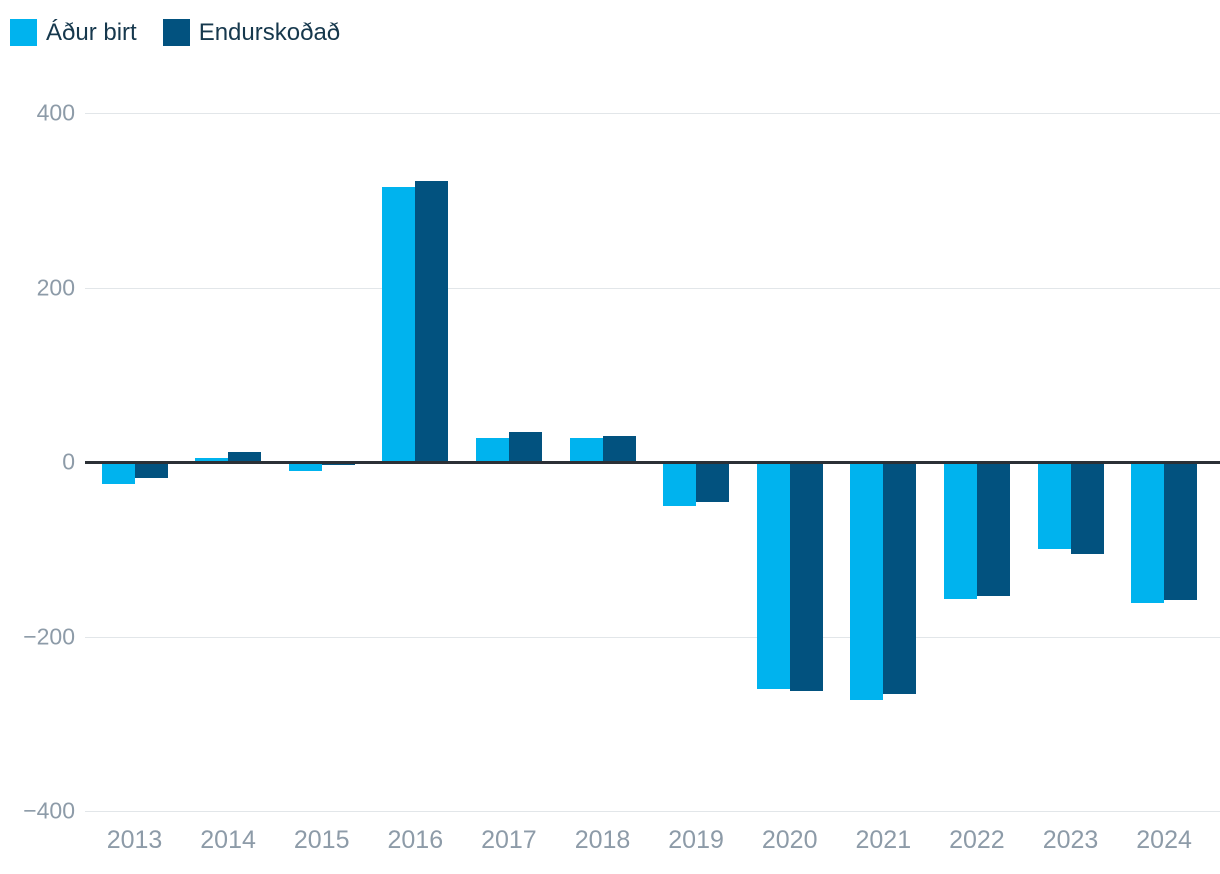 Image resolution: width=1220 pixels, height=874 pixels. I want to click on x-tick-label: 2022, so click(977, 840).